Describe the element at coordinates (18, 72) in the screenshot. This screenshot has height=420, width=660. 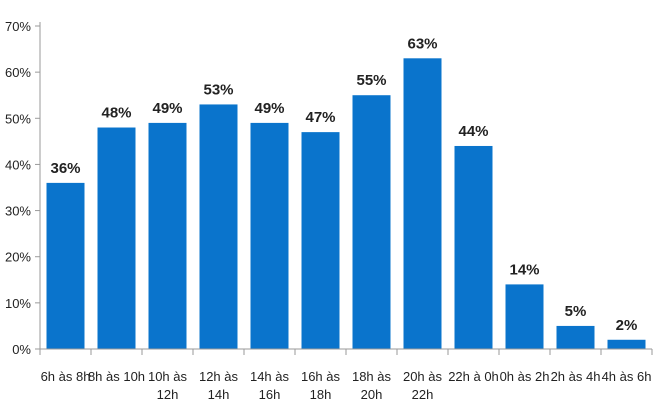
I see `y-tick-label: 60%` at that location.